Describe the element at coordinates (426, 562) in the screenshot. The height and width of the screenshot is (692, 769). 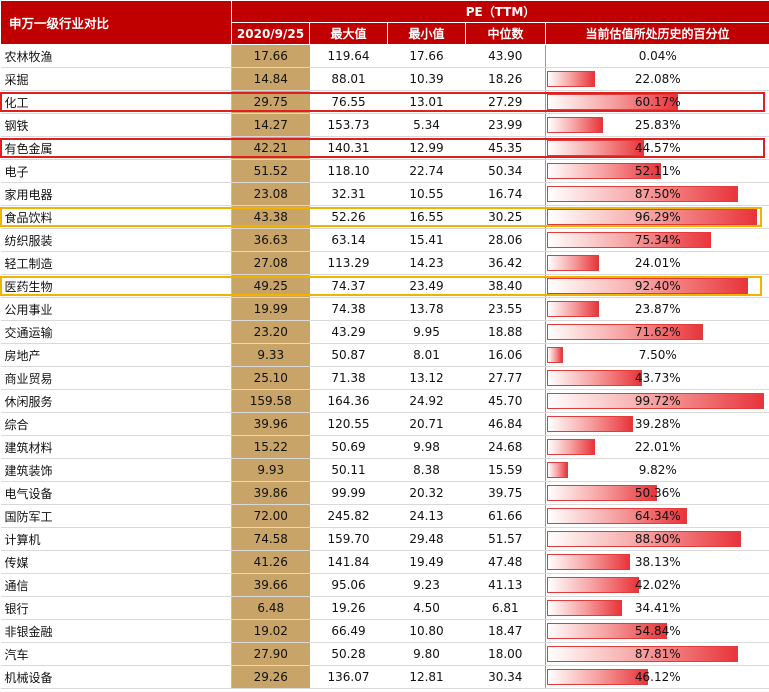
I see `min-pe-cell: 19.49` at that location.